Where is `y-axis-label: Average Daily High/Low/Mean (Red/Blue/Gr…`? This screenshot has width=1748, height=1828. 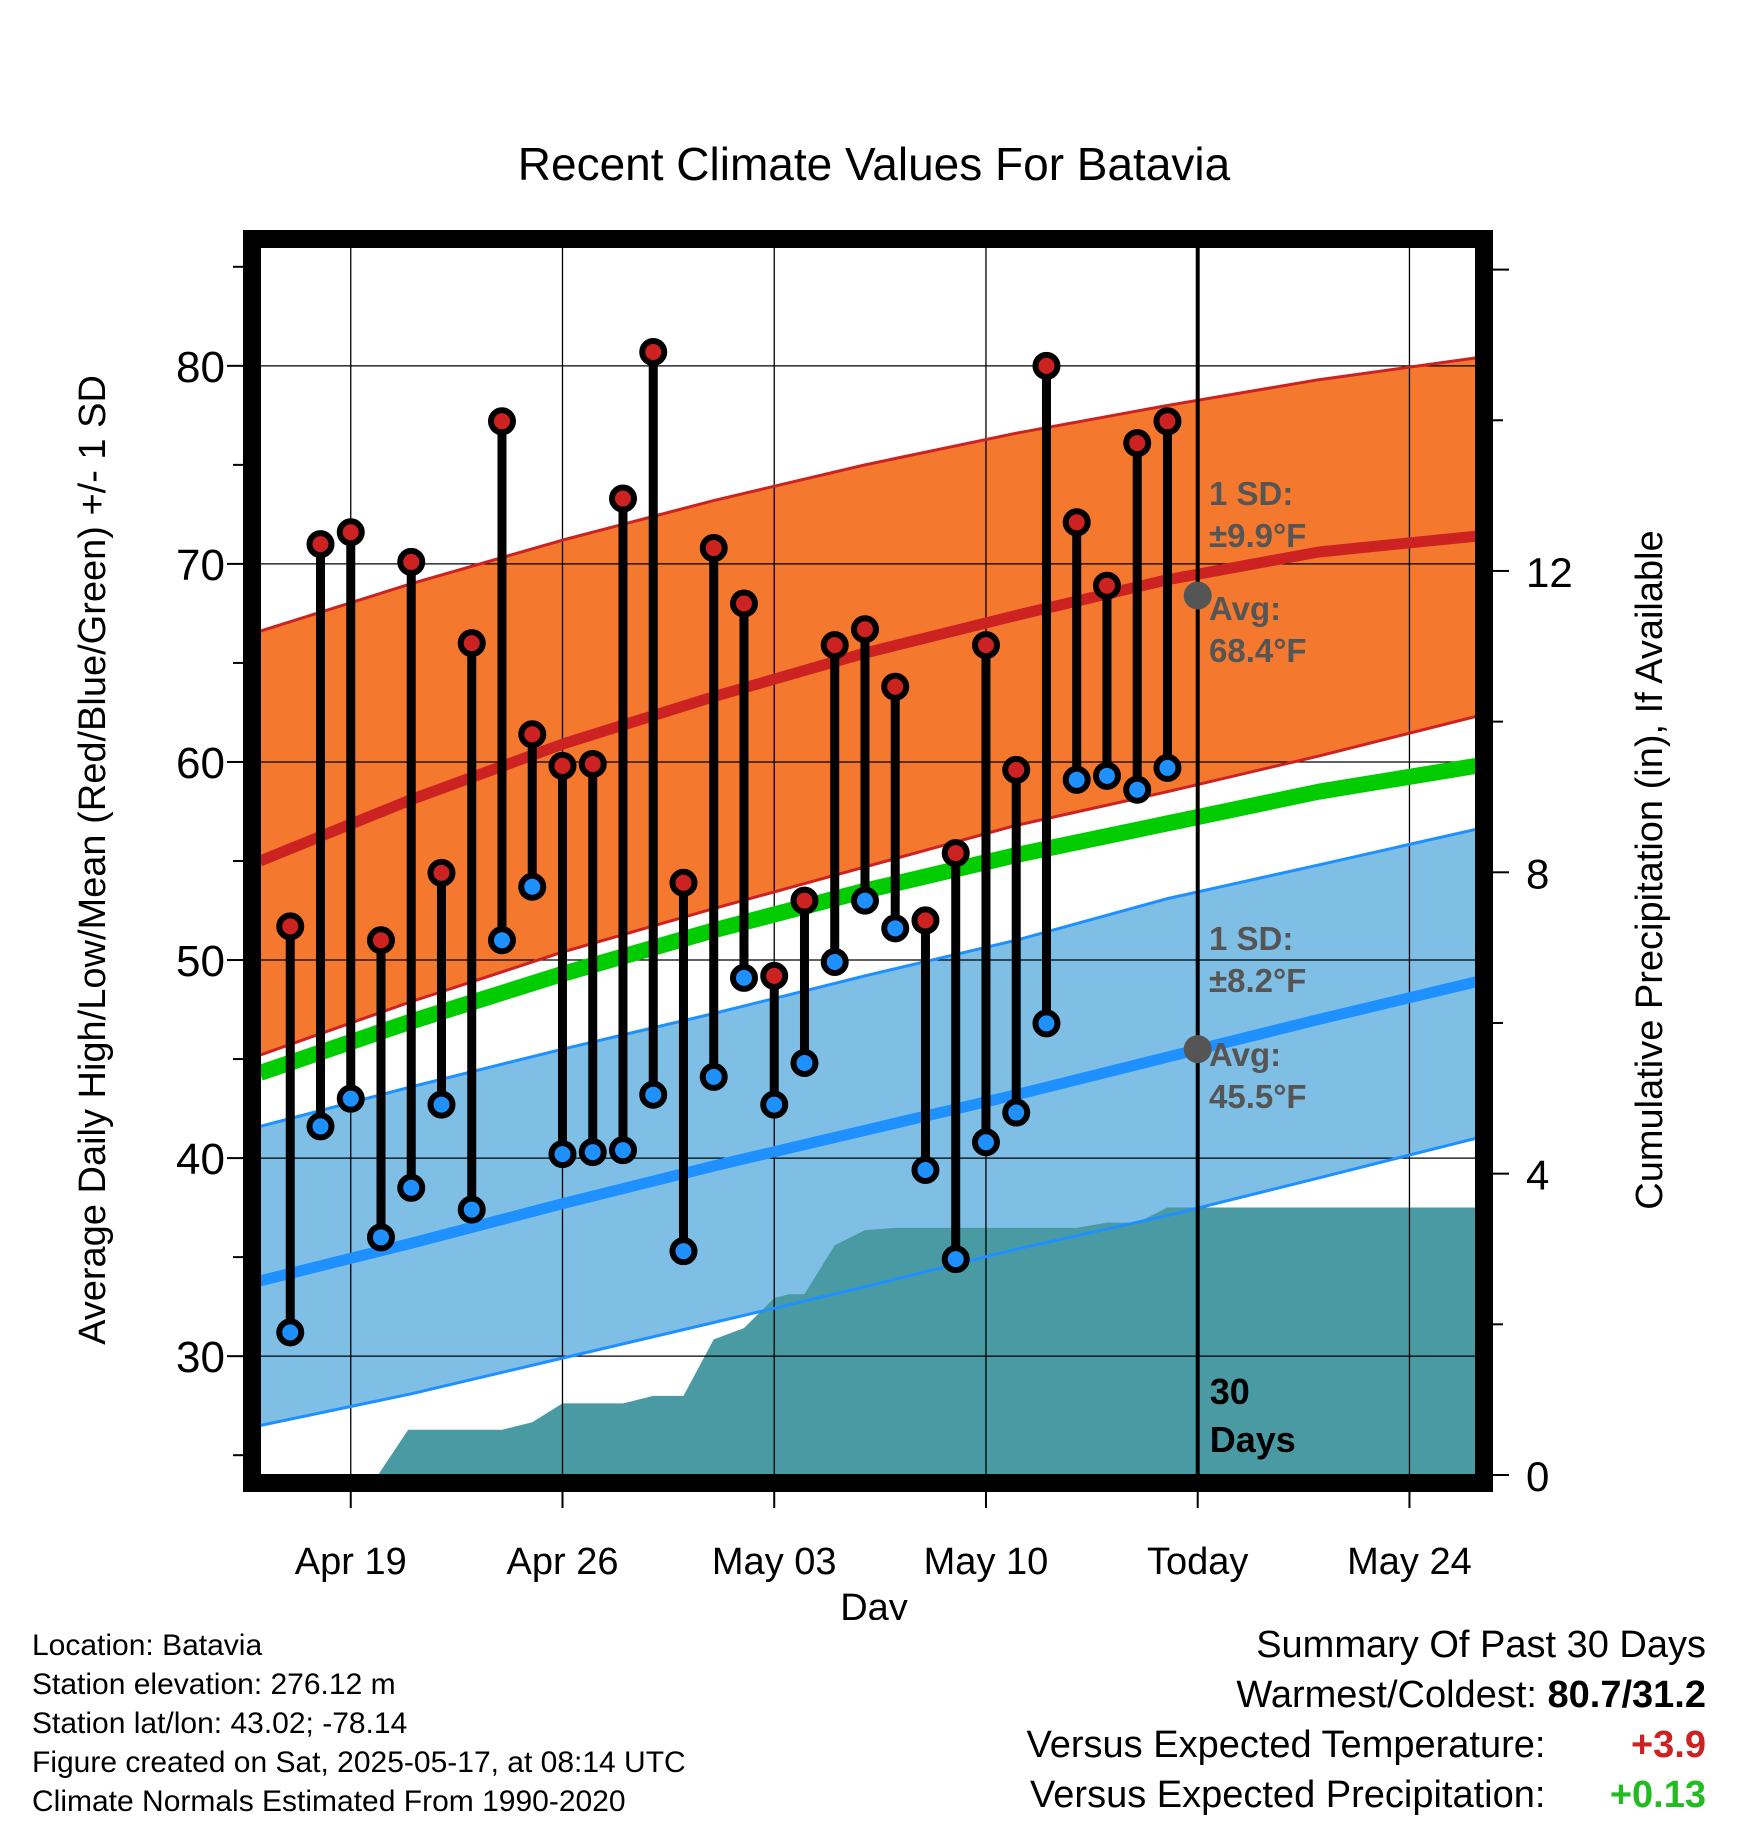 y-axis-label: Average Daily High/Low/Mean (Red/Blue/Gr… is located at coordinates (93, 860).